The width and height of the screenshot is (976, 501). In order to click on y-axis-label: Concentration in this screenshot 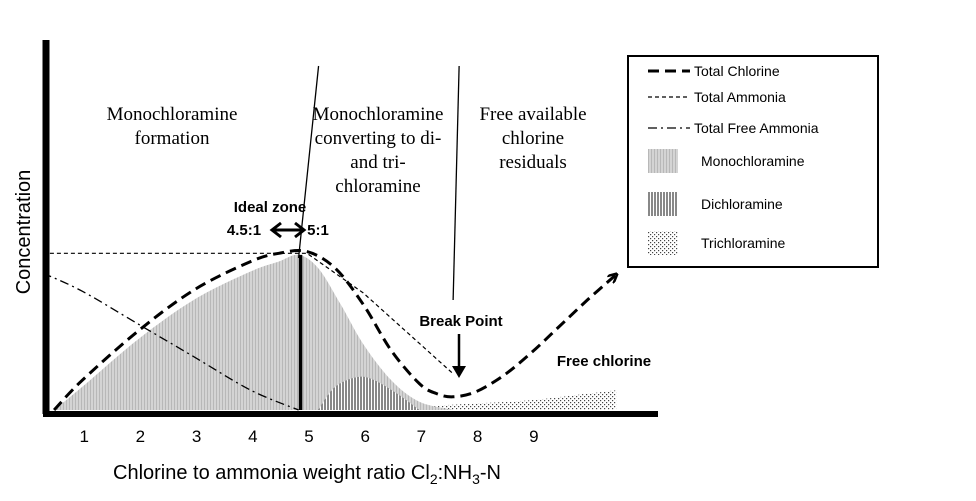, I will do `click(24, 232)`.